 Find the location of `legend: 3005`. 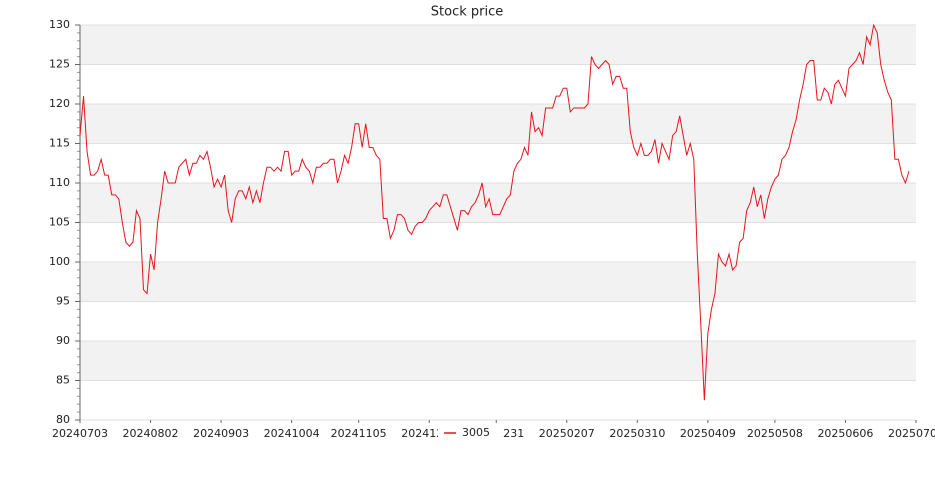

legend: 3005 is located at coordinates (470, 433).